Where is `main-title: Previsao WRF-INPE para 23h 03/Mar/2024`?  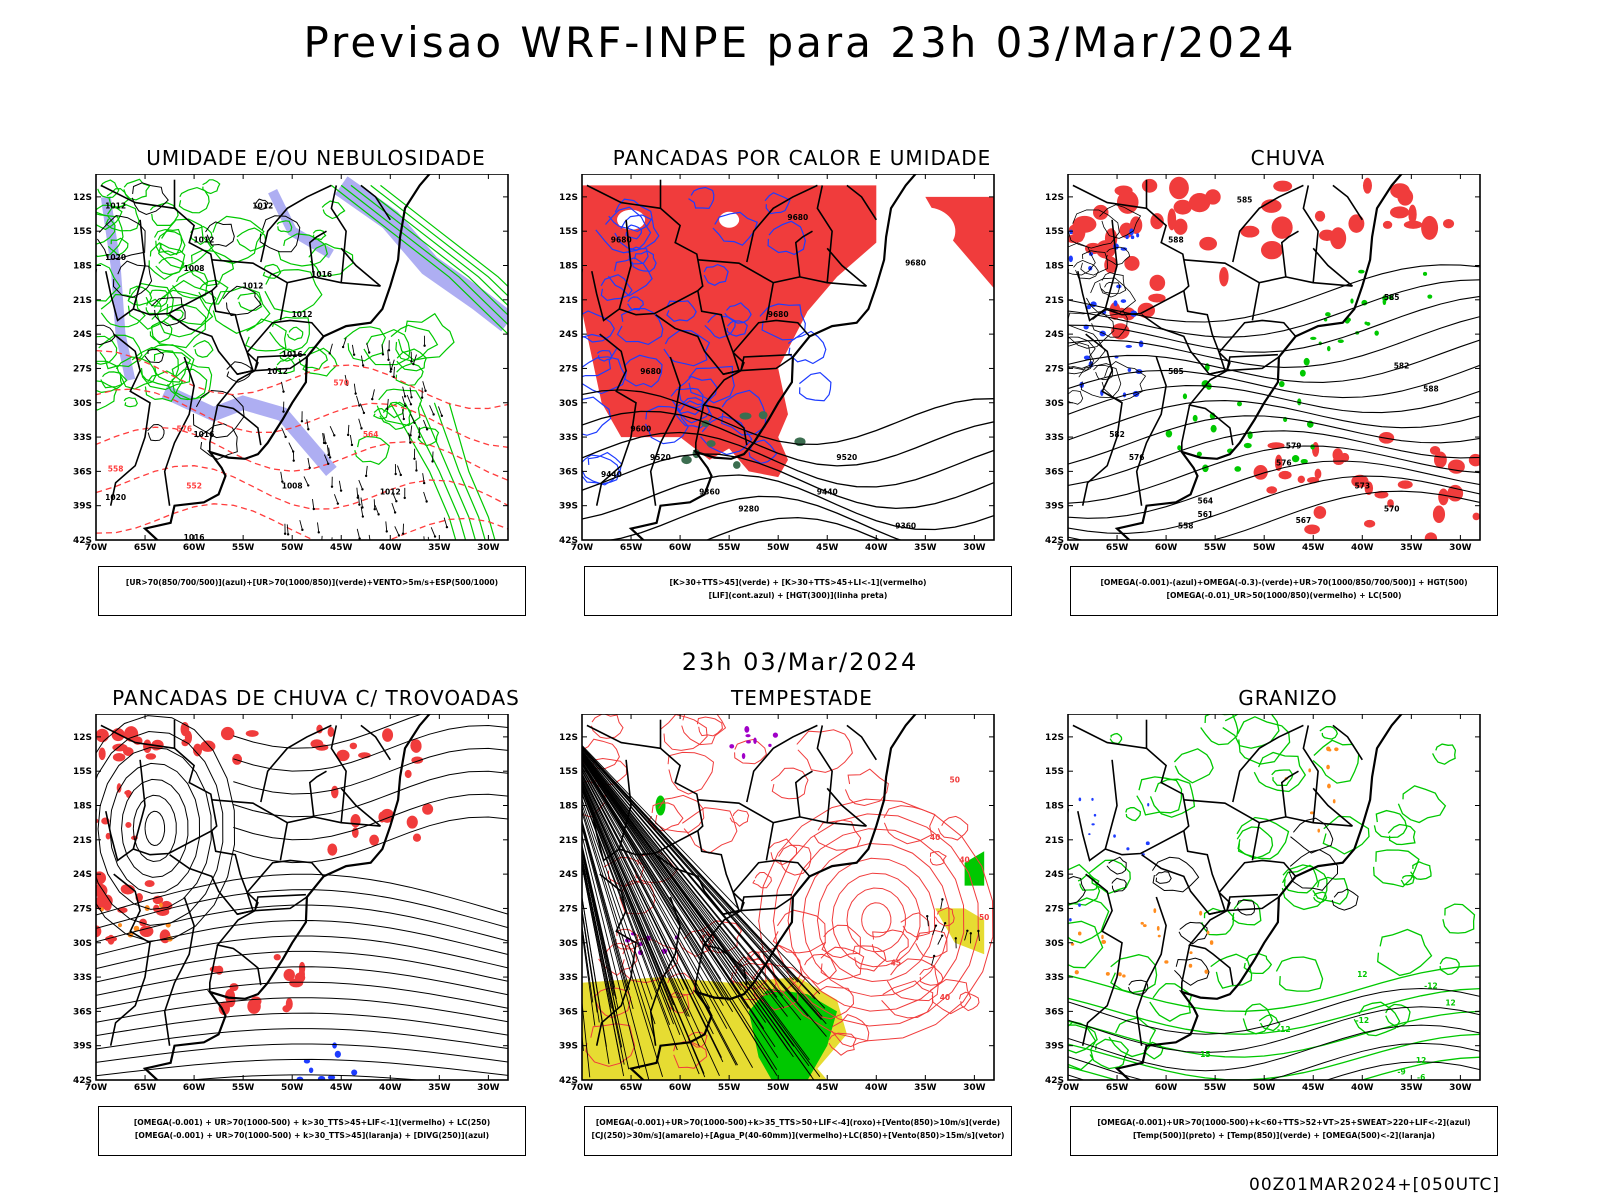 main-title: Previsao WRF-INPE para 23h 03/Mar/2024 is located at coordinates (800, 42).